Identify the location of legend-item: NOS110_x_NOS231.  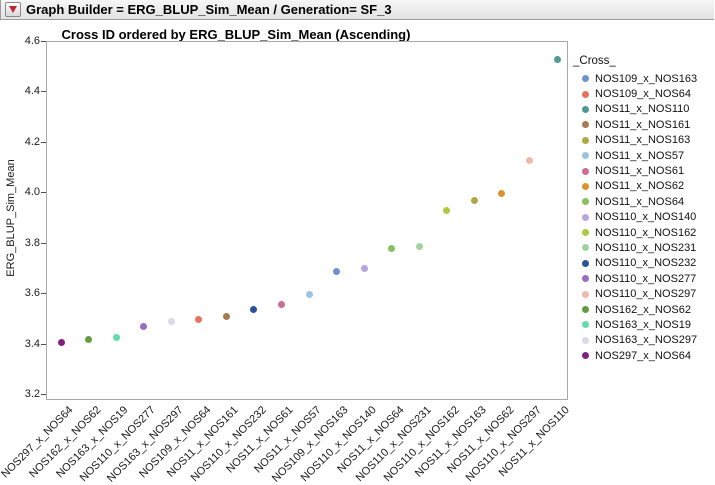
(643, 247).